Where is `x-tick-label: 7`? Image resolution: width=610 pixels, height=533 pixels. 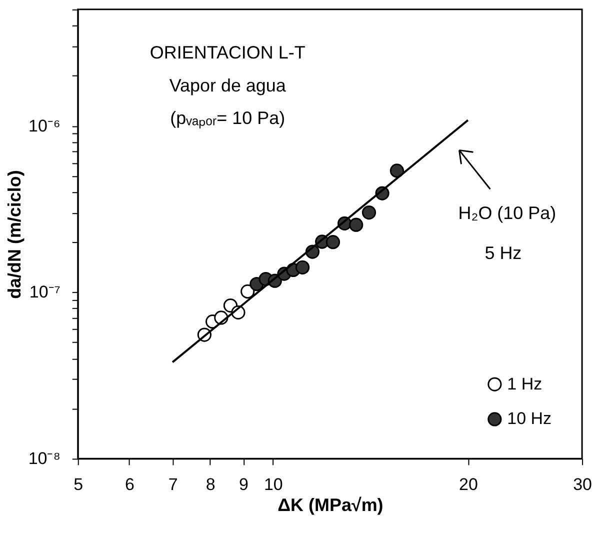
x-tick-label: 7 is located at coordinates (173, 484).